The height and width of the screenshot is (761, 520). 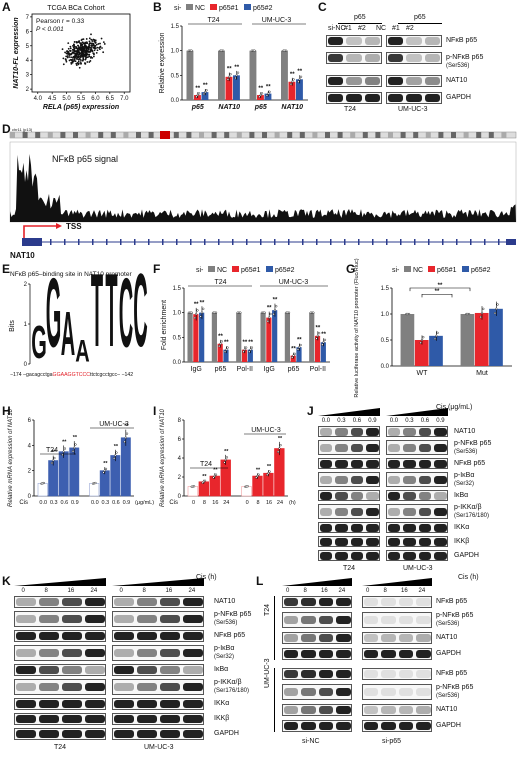 What do you see at coordinates (511, 242) in the screenshot?
I see `gene-end-block` at bounding box center [511, 242].